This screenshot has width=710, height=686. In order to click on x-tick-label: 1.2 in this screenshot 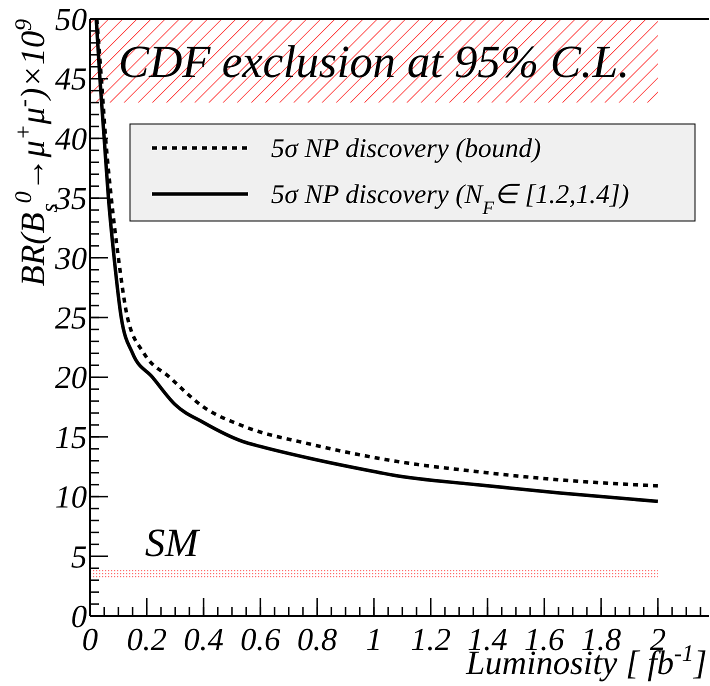, I will do `click(430, 639)`.